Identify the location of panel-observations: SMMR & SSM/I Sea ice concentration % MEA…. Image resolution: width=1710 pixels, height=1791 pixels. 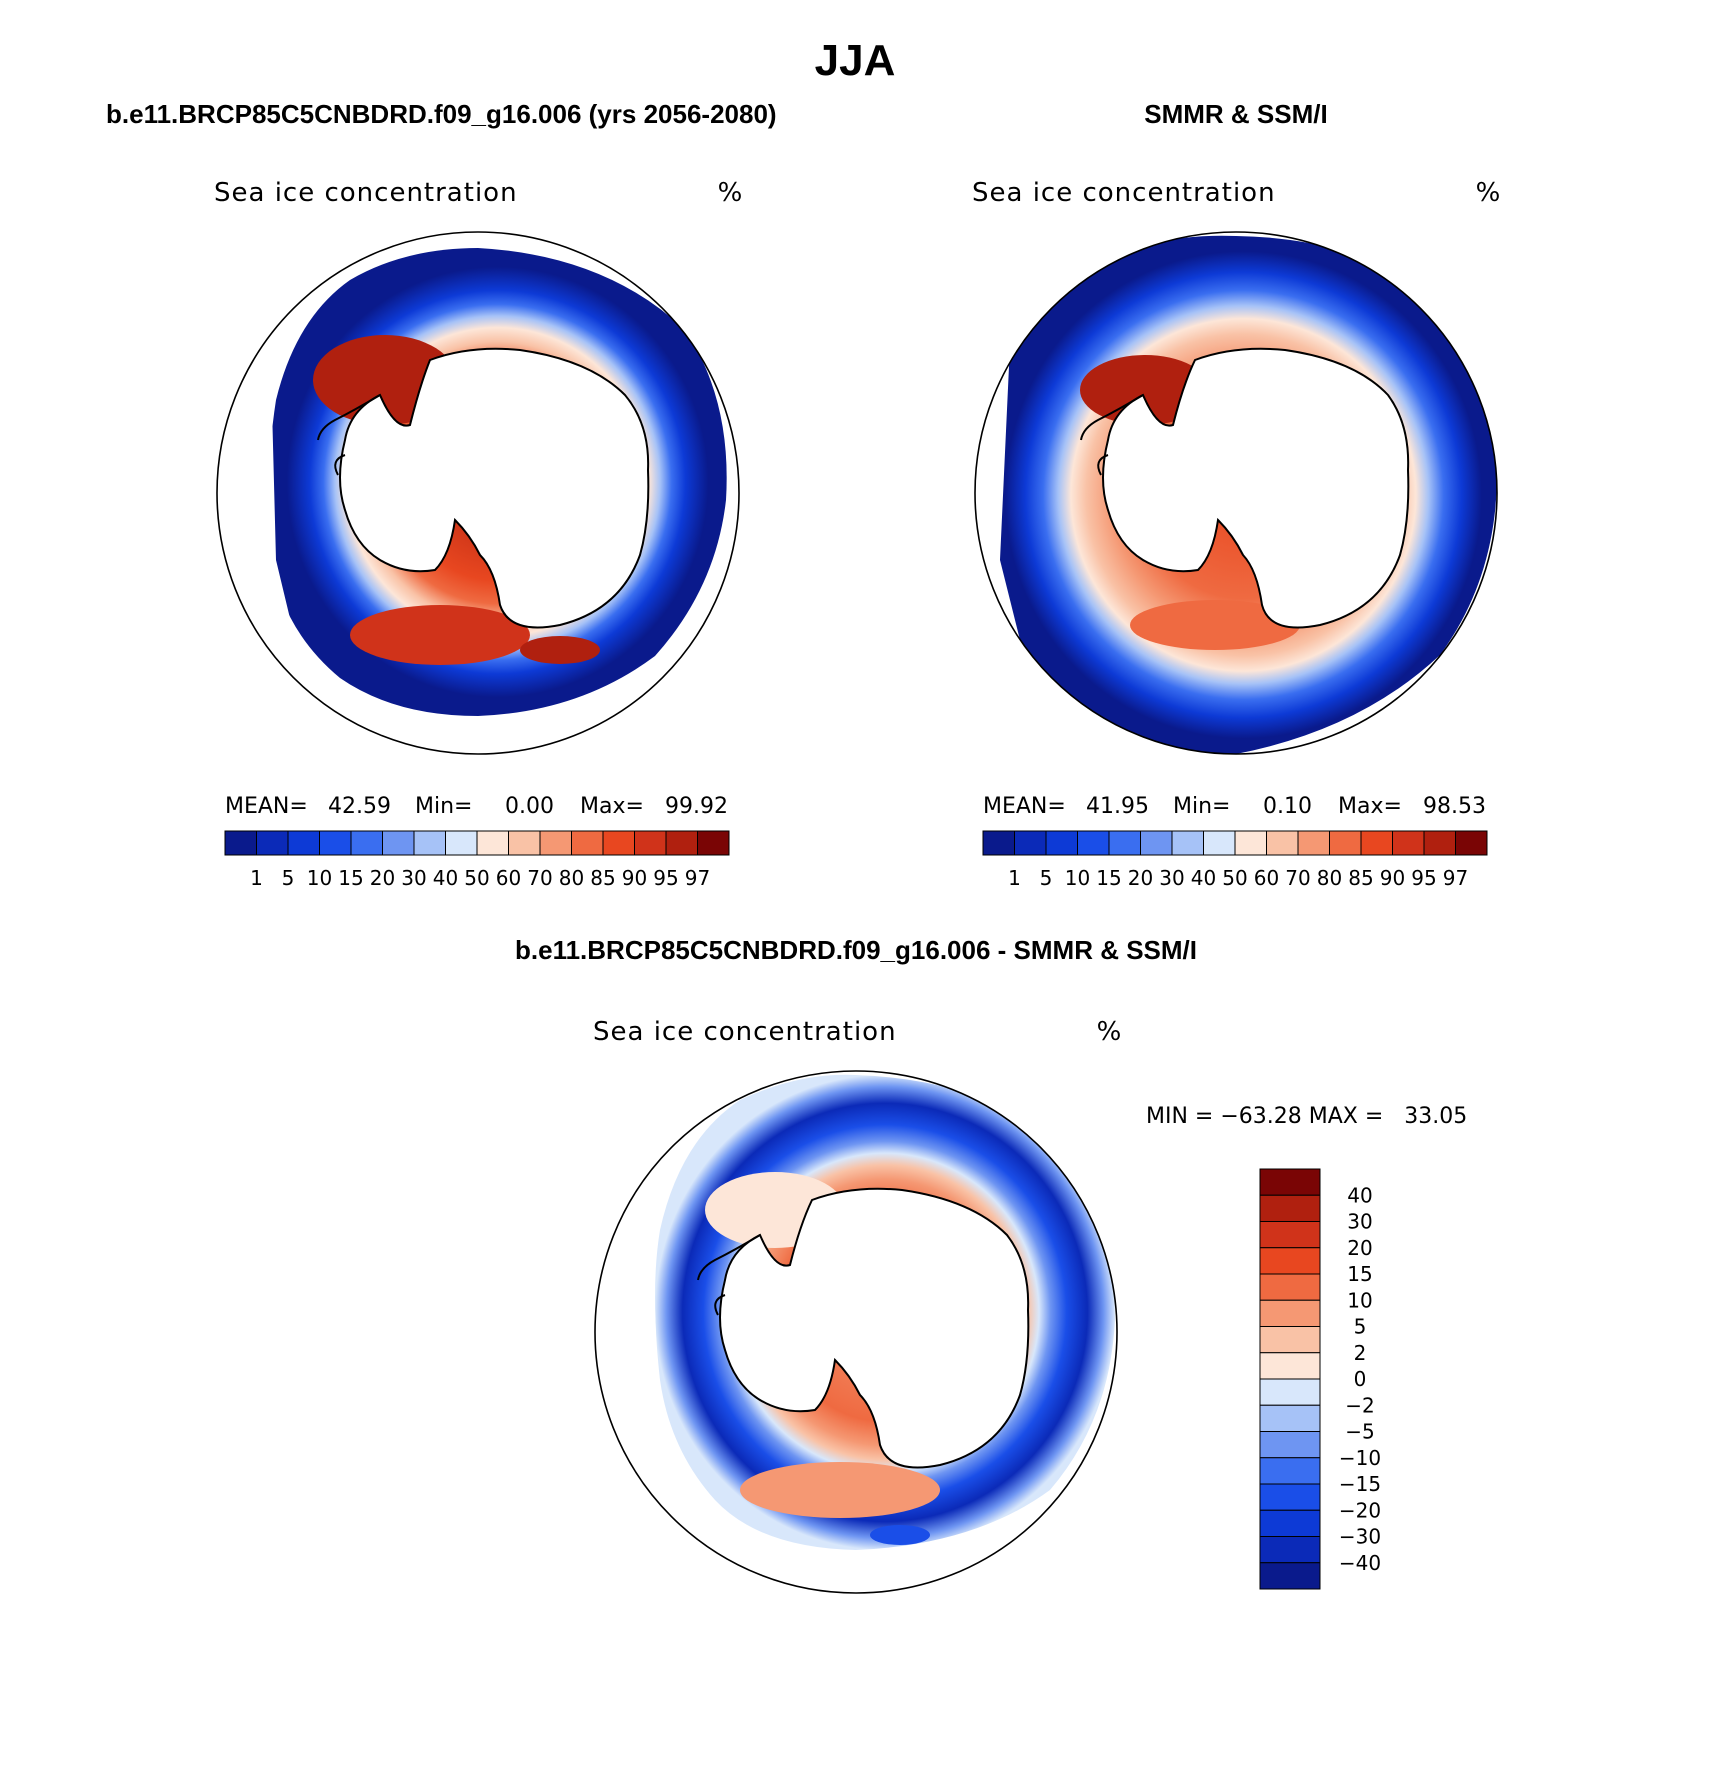
(1236, 494).